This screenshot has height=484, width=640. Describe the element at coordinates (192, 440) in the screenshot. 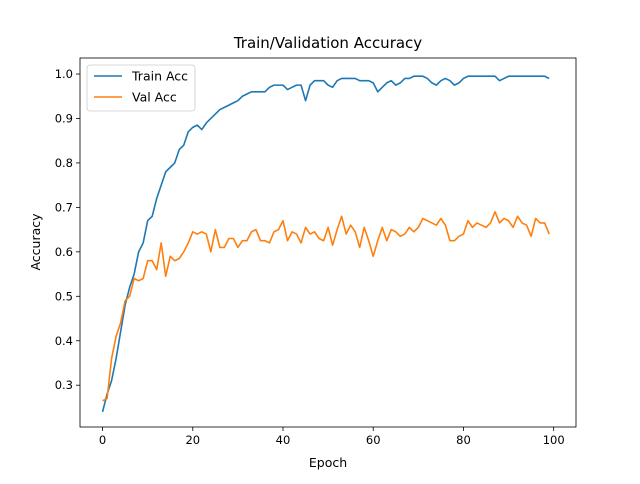

I see `x-tick-label: 20` at that location.